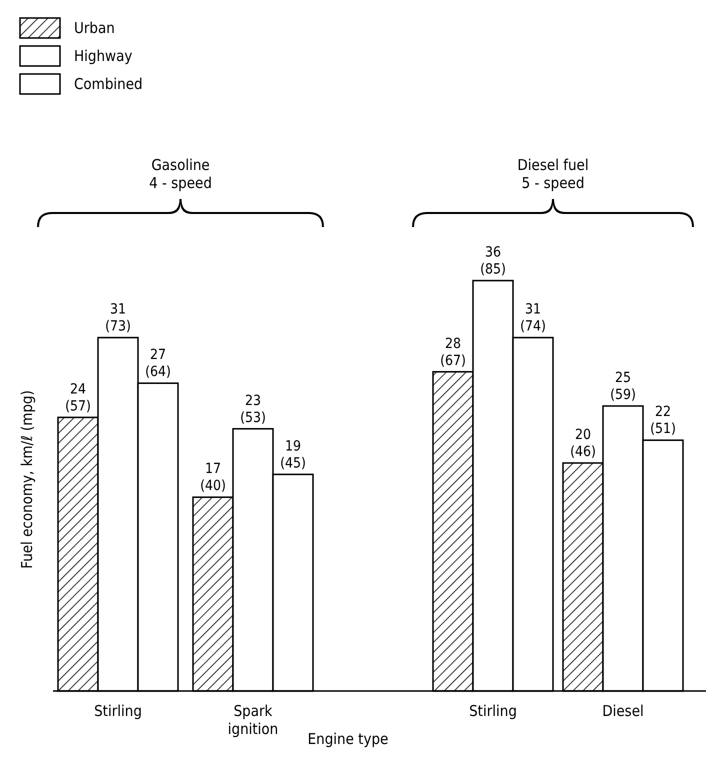  Describe the element at coordinates (553, 174) in the screenshot. I see `text: Diesel fuel 5 - speed` at that location.